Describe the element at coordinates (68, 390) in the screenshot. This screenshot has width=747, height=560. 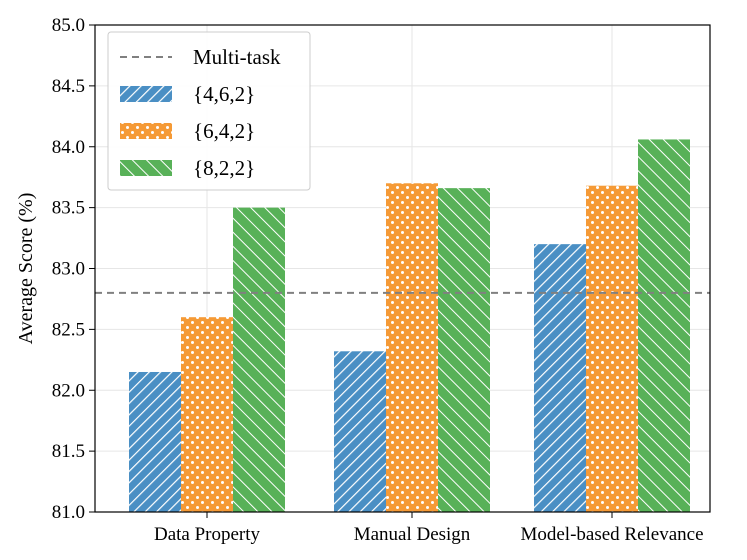
I see `y-tick-label: 82.0` at that location.